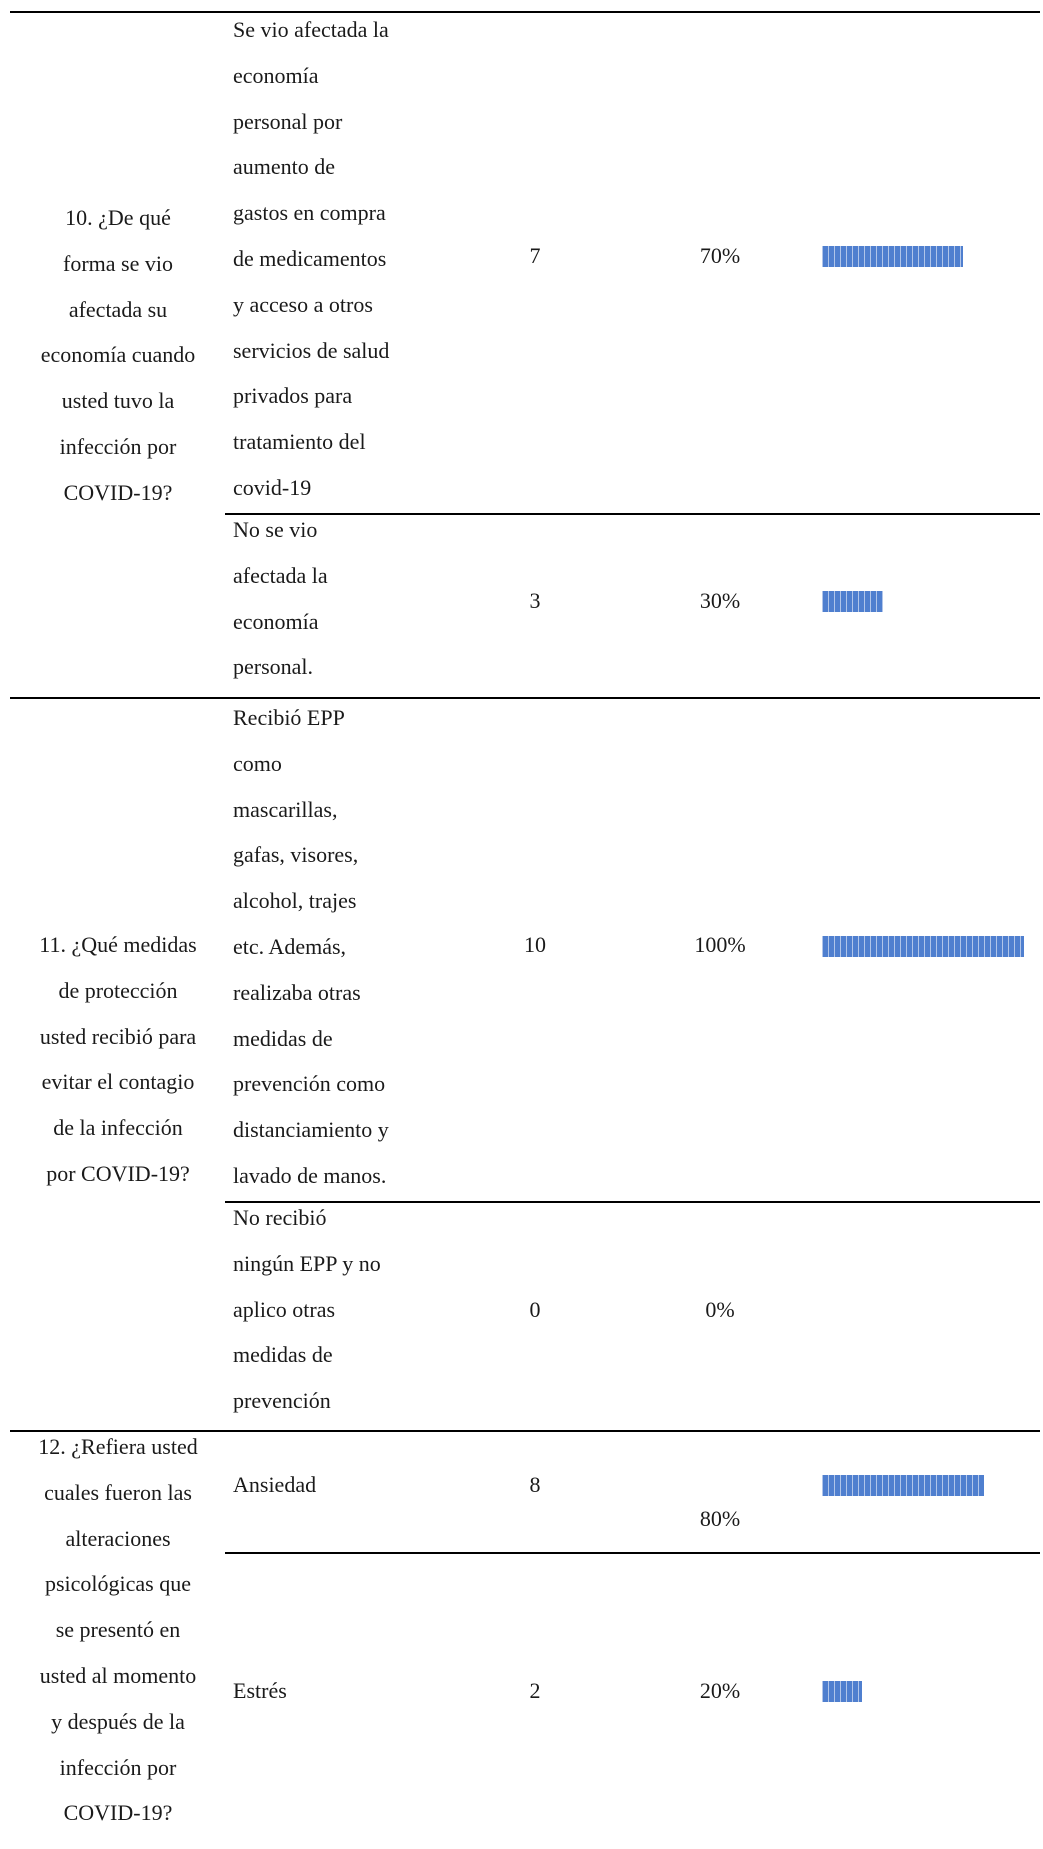 The image size is (1043, 1849). I want to click on percent-12b: 20%, so click(720, 1690).